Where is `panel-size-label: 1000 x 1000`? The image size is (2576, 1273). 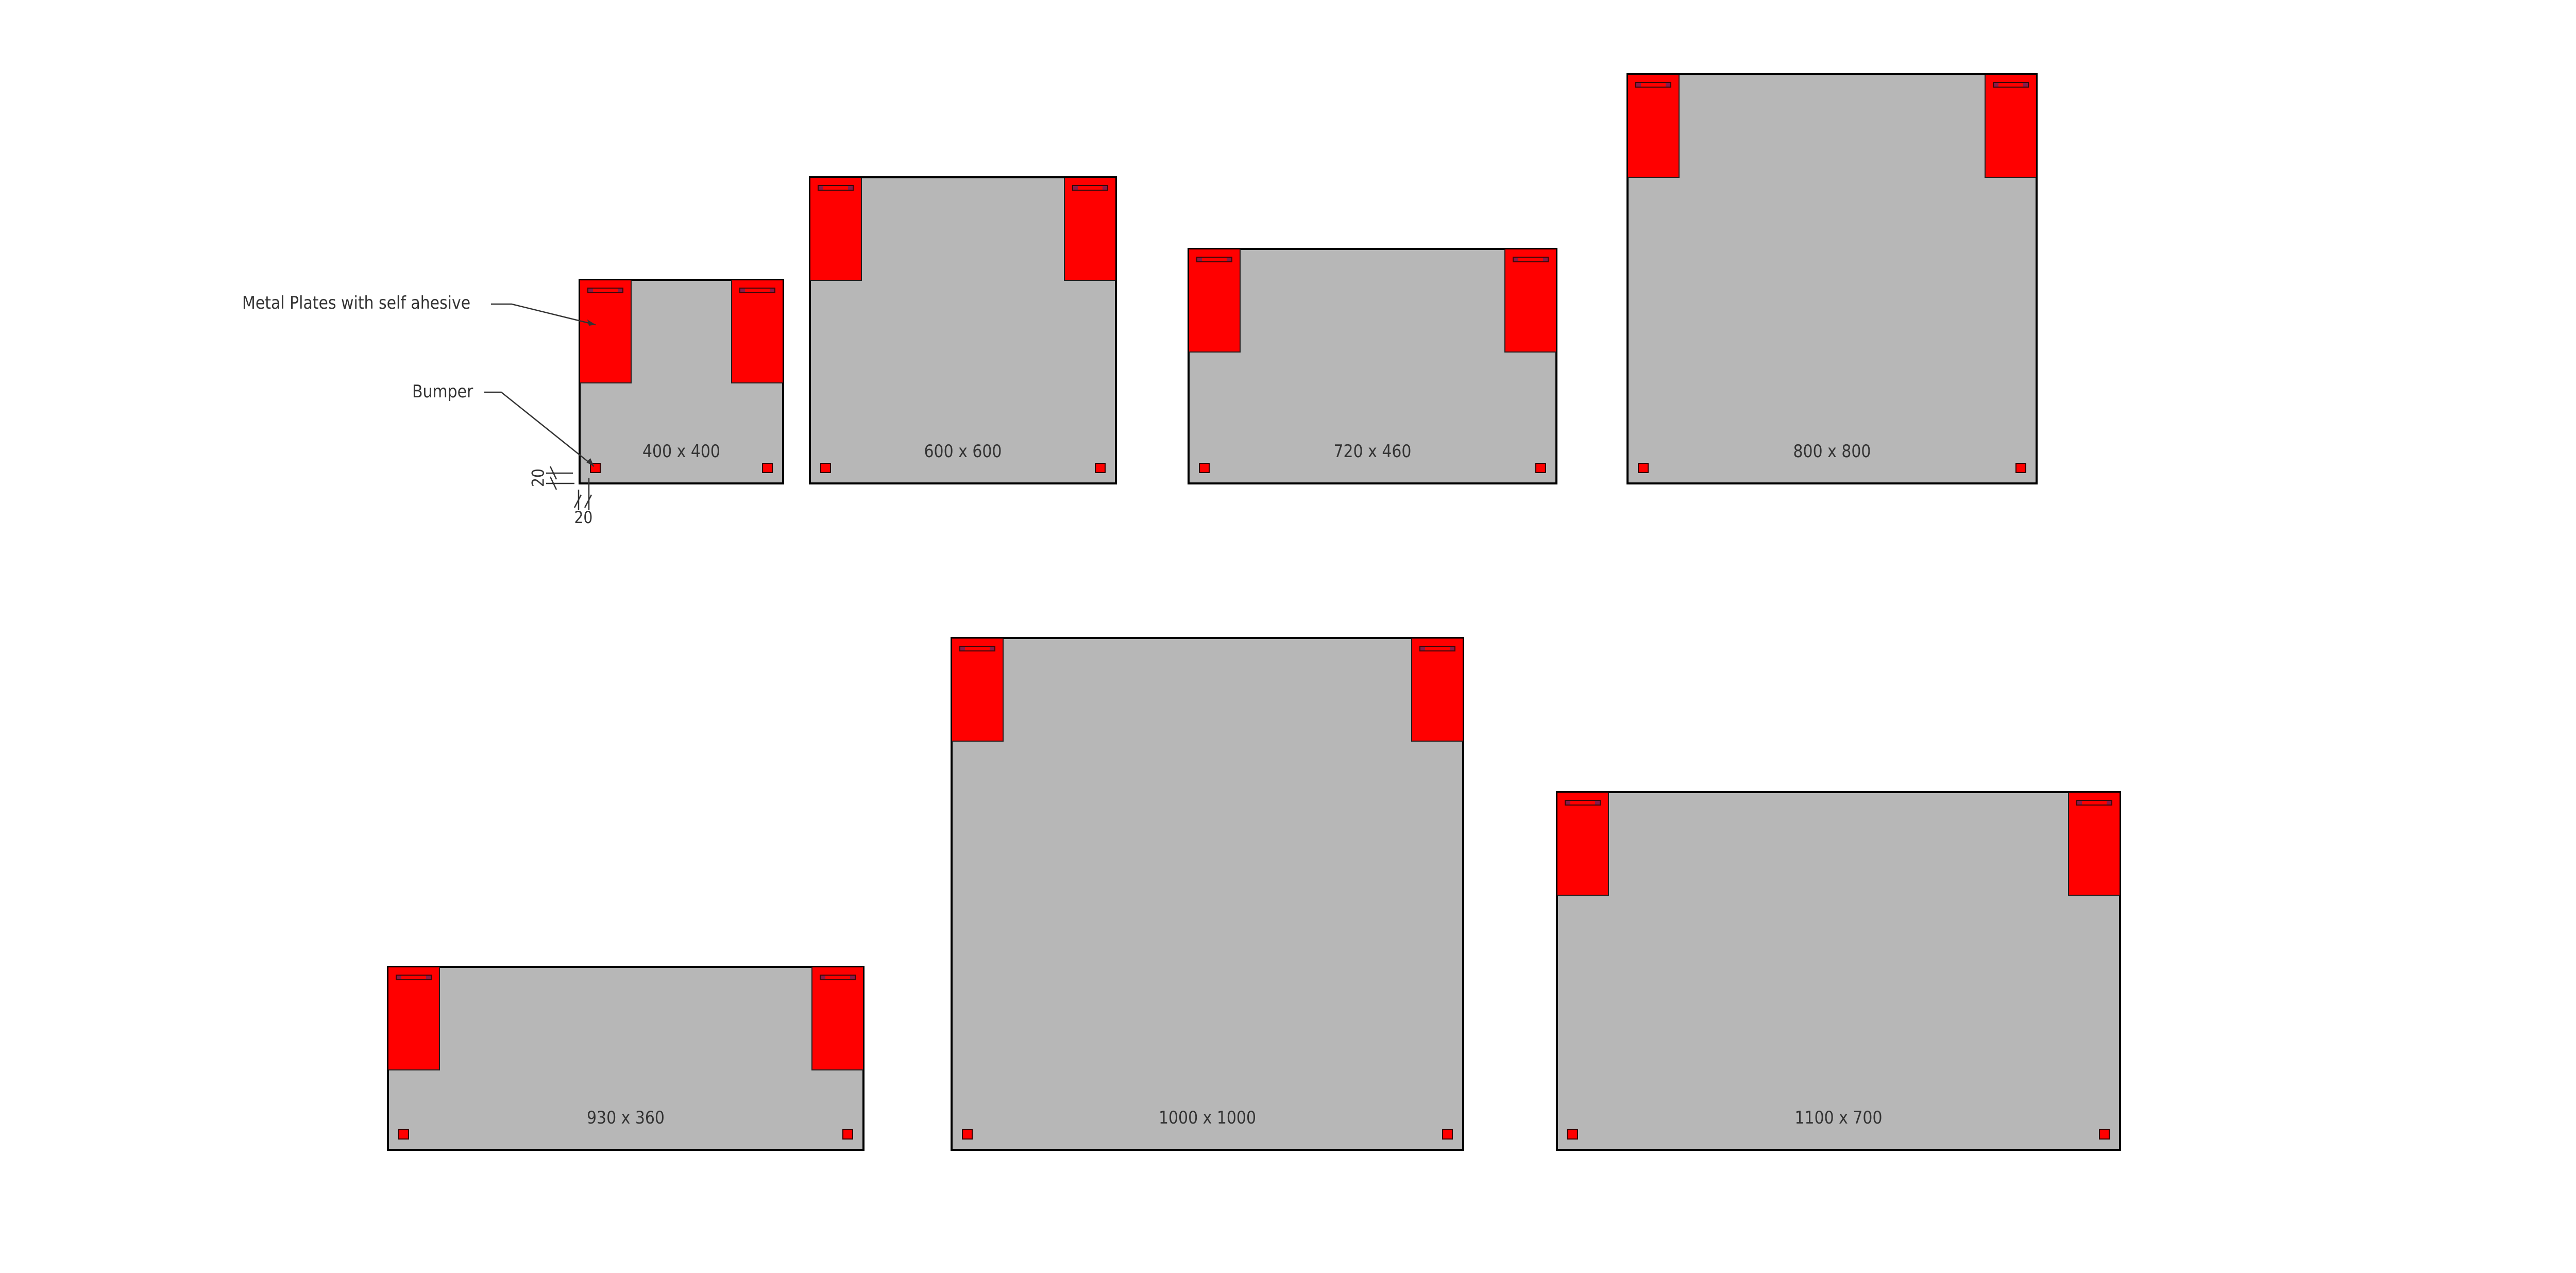
panel-size-label: 1000 x 1000 is located at coordinates (1207, 1118).